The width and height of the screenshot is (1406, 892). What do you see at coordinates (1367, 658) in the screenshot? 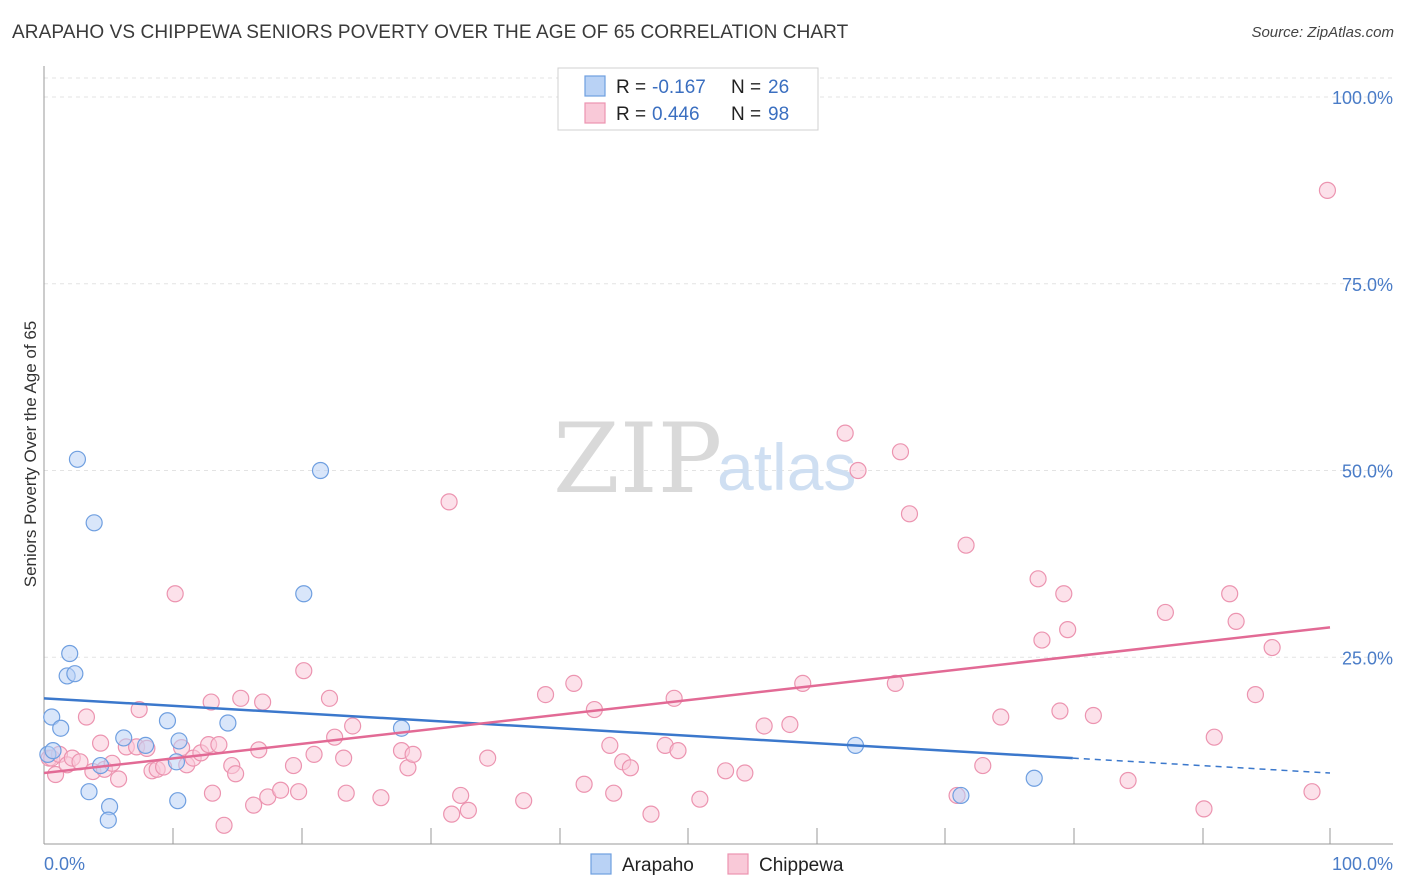
I see `y-tick-label: 25.0%` at bounding box center [1367, 658].